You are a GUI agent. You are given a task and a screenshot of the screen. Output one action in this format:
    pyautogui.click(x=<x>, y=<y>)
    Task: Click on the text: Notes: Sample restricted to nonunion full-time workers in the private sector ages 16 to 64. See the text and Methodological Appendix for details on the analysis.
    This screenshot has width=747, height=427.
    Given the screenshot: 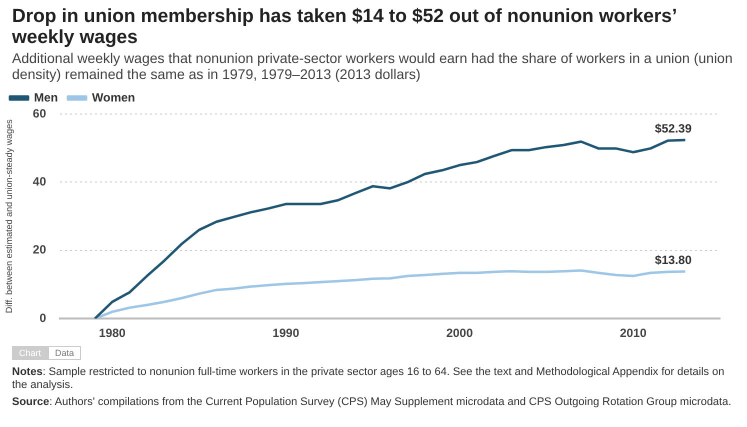 What is the action you would take?
    pyautogui.click(x=368, y=378)
    